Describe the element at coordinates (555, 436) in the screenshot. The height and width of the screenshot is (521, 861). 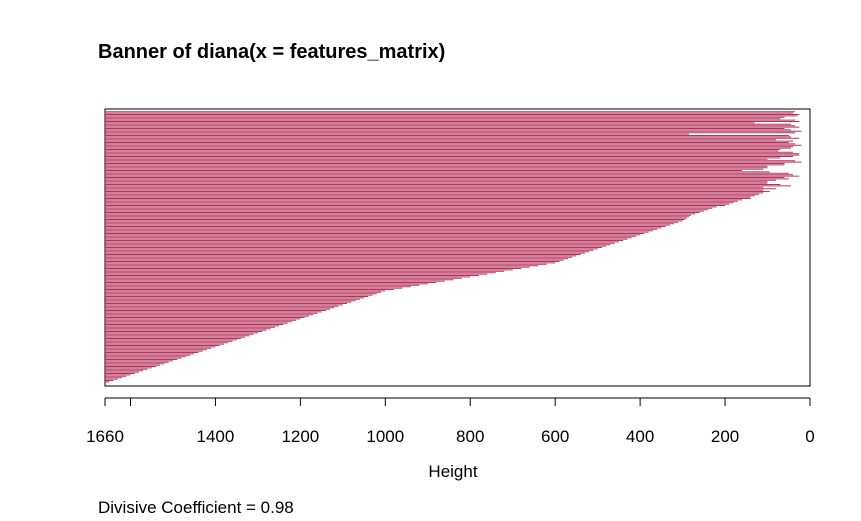
I see `x-tick-label: 600` at that location.